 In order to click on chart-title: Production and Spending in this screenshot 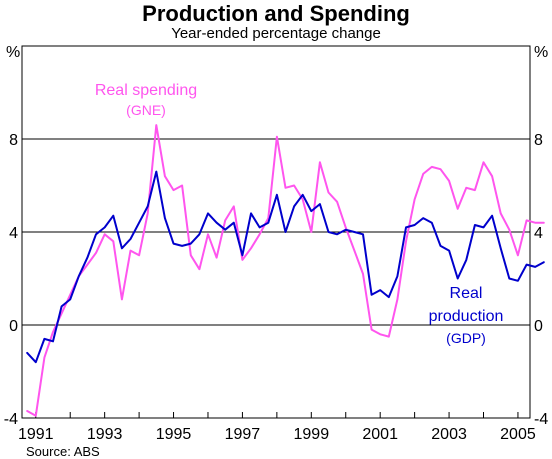, I will do `click(276, 13)`.